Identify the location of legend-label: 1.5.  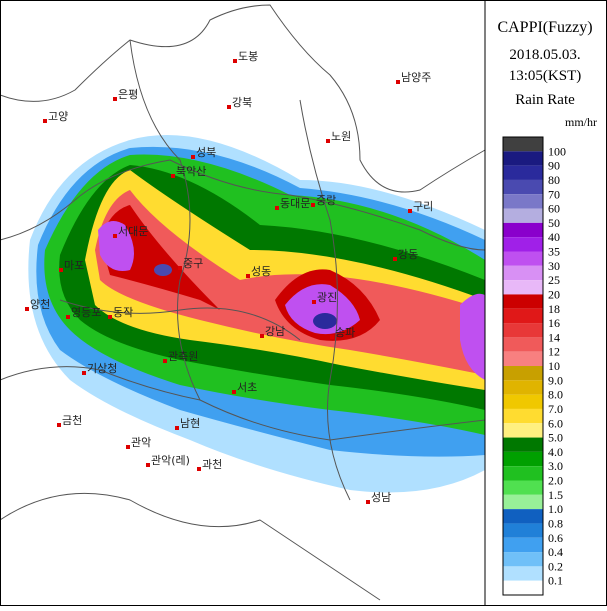
(555, 495).